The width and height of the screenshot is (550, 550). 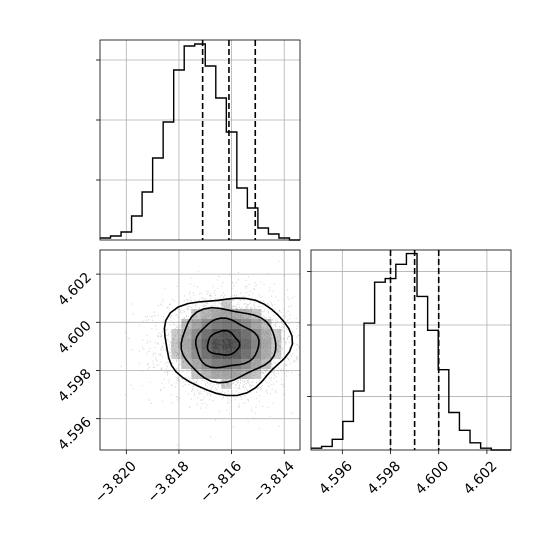 I want to click on joint-ytick-label-1: 4.598, so click(x=75, y=386).